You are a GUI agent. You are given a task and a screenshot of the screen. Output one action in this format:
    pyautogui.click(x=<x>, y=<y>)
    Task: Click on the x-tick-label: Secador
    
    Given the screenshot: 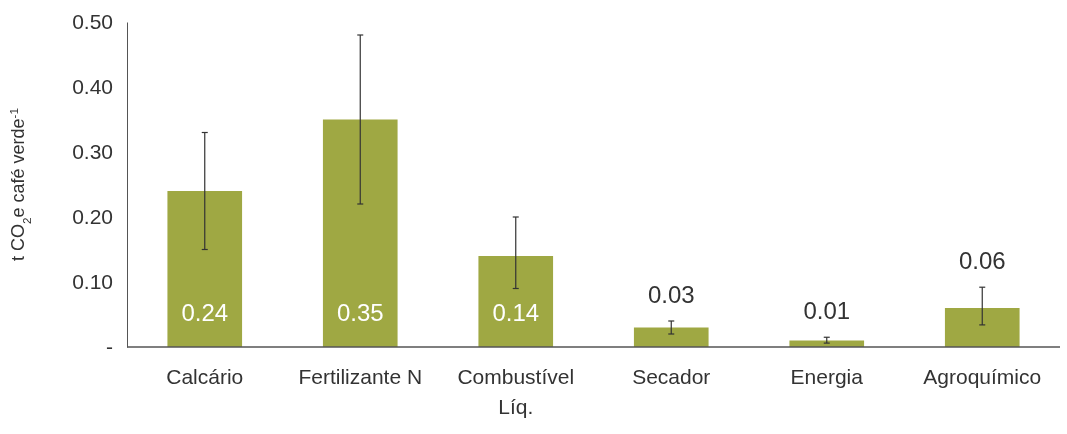 What is the action you would take?
    pyautogui.click(x=671, y=376)
    